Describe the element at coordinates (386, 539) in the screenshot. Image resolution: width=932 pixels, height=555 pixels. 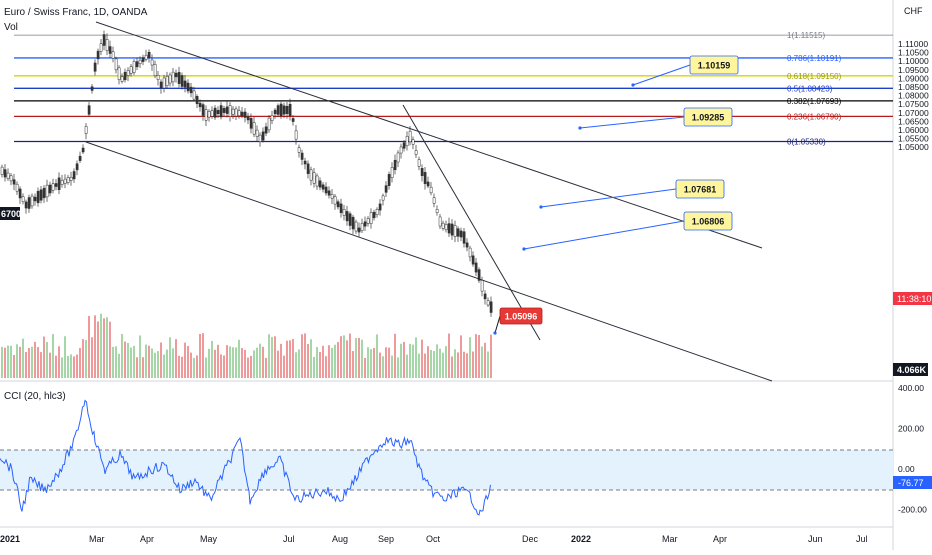
I see `time-tick-label: Sep` at that location.